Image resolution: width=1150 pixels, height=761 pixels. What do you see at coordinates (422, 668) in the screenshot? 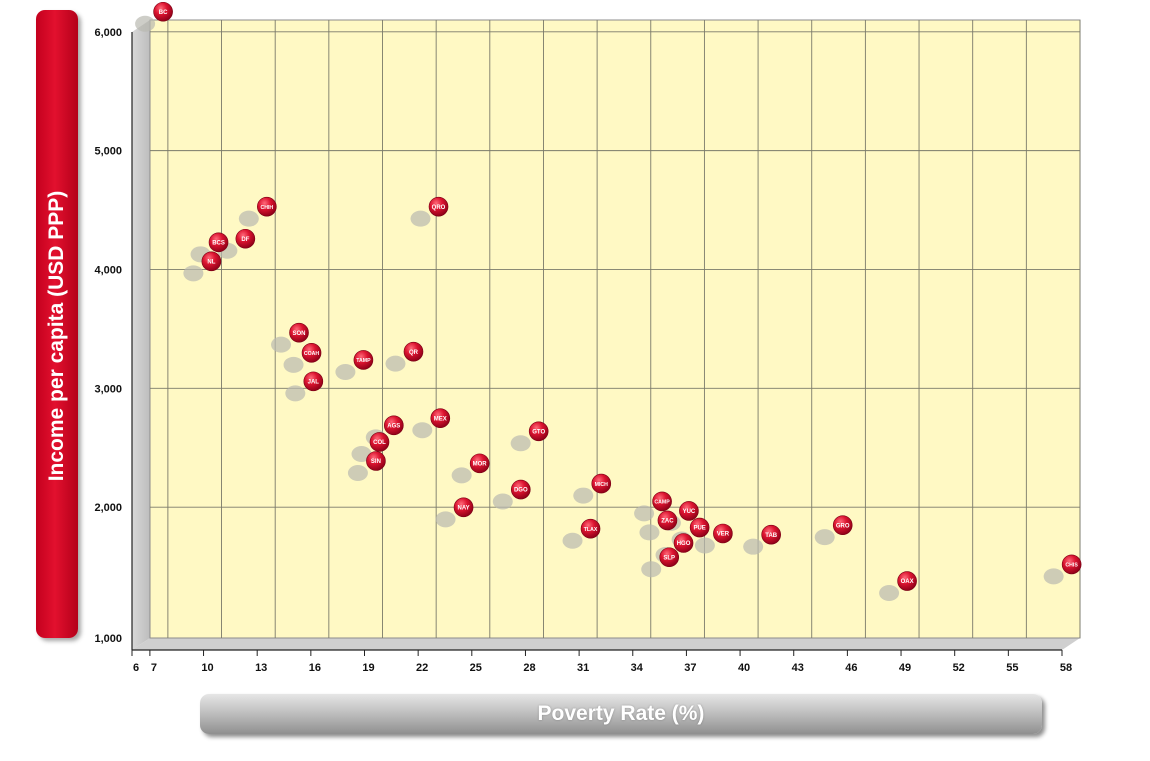
I see `x-tick-label: 22` at bounding box center [422, 668].